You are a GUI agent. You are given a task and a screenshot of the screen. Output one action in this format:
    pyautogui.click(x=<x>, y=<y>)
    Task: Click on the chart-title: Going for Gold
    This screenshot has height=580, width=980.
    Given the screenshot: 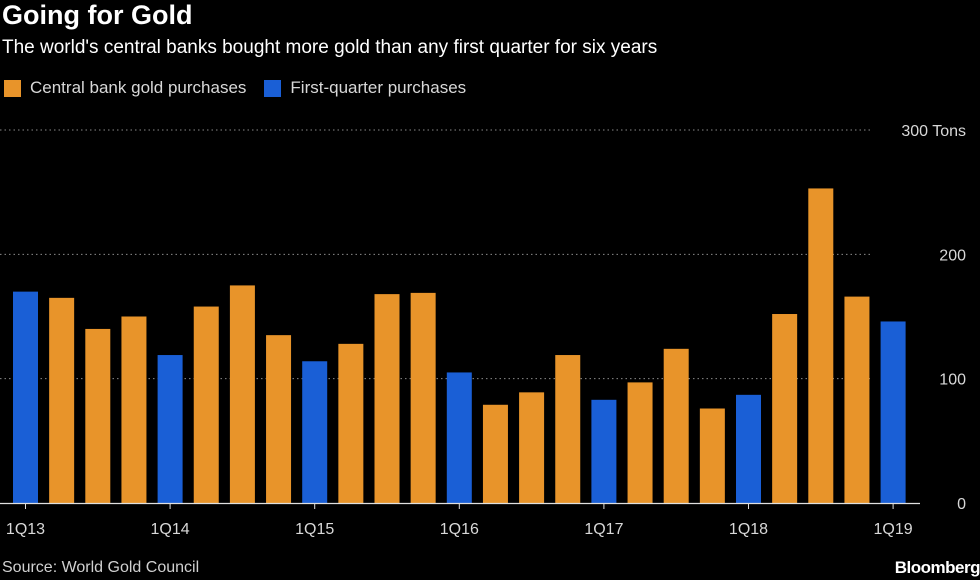 What is the action you would take?
    pyautogui.click(x=97, y=15)
    